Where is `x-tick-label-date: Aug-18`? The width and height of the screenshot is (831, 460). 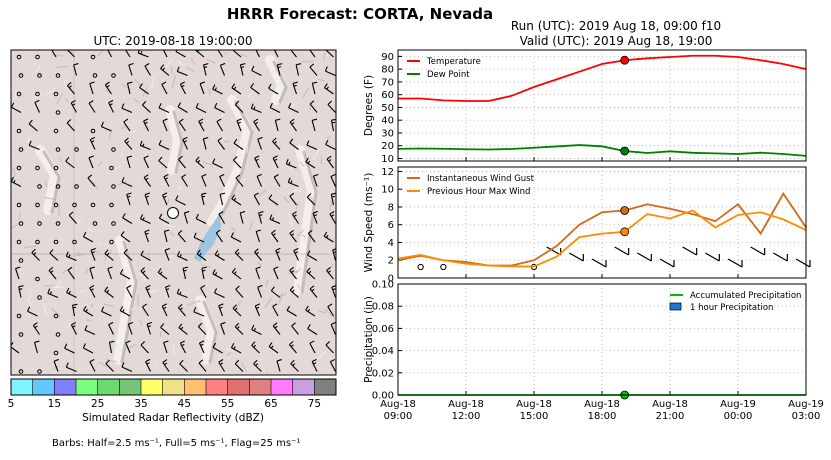
x-tick-label-date: Aug-18 is located at coordinates (466, 404).